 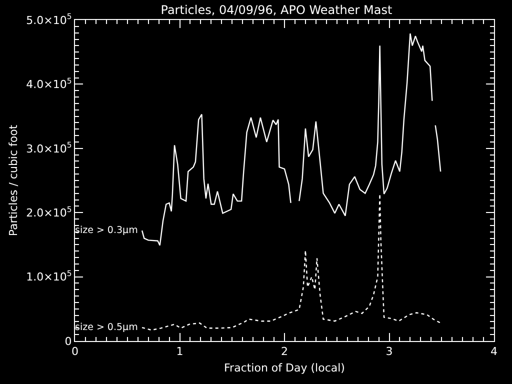 I want to click on y-tick-label: 1.0×10$^{5}$, so click(x=49, y=276).